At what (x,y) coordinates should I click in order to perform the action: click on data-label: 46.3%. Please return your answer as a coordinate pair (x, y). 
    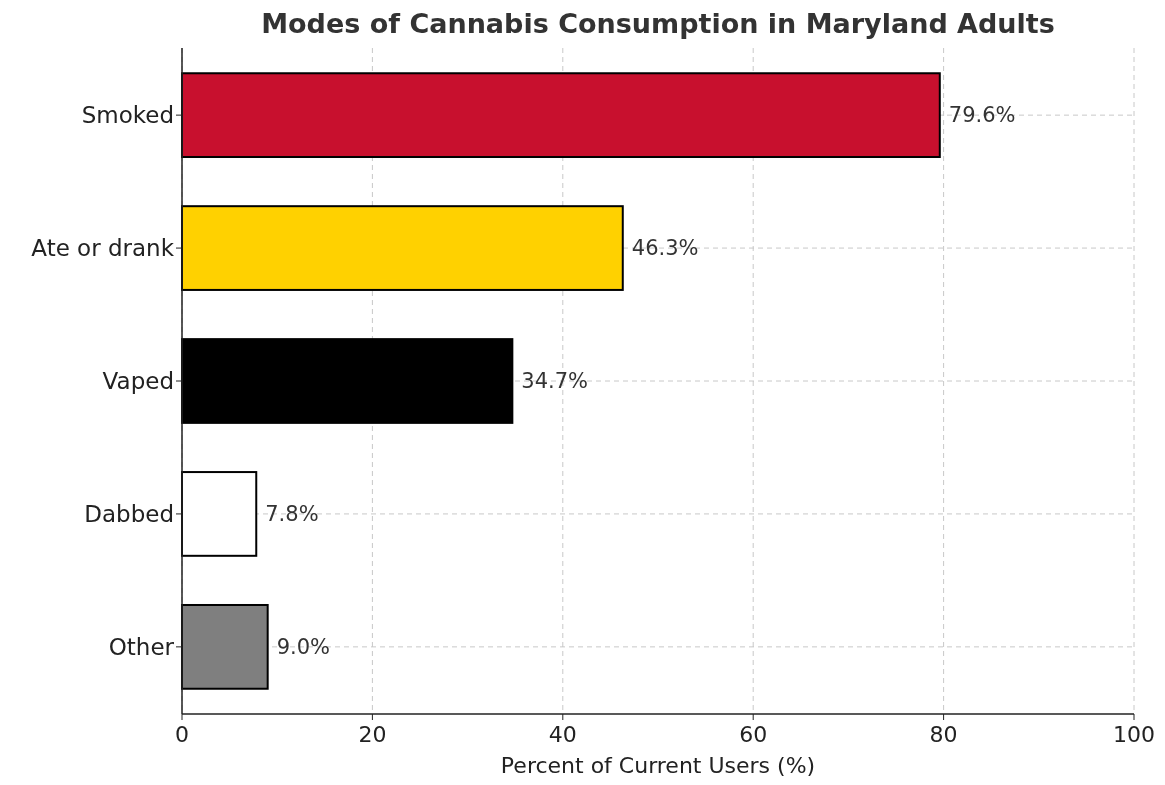
    Looking at the image, I should click on (665, 248).